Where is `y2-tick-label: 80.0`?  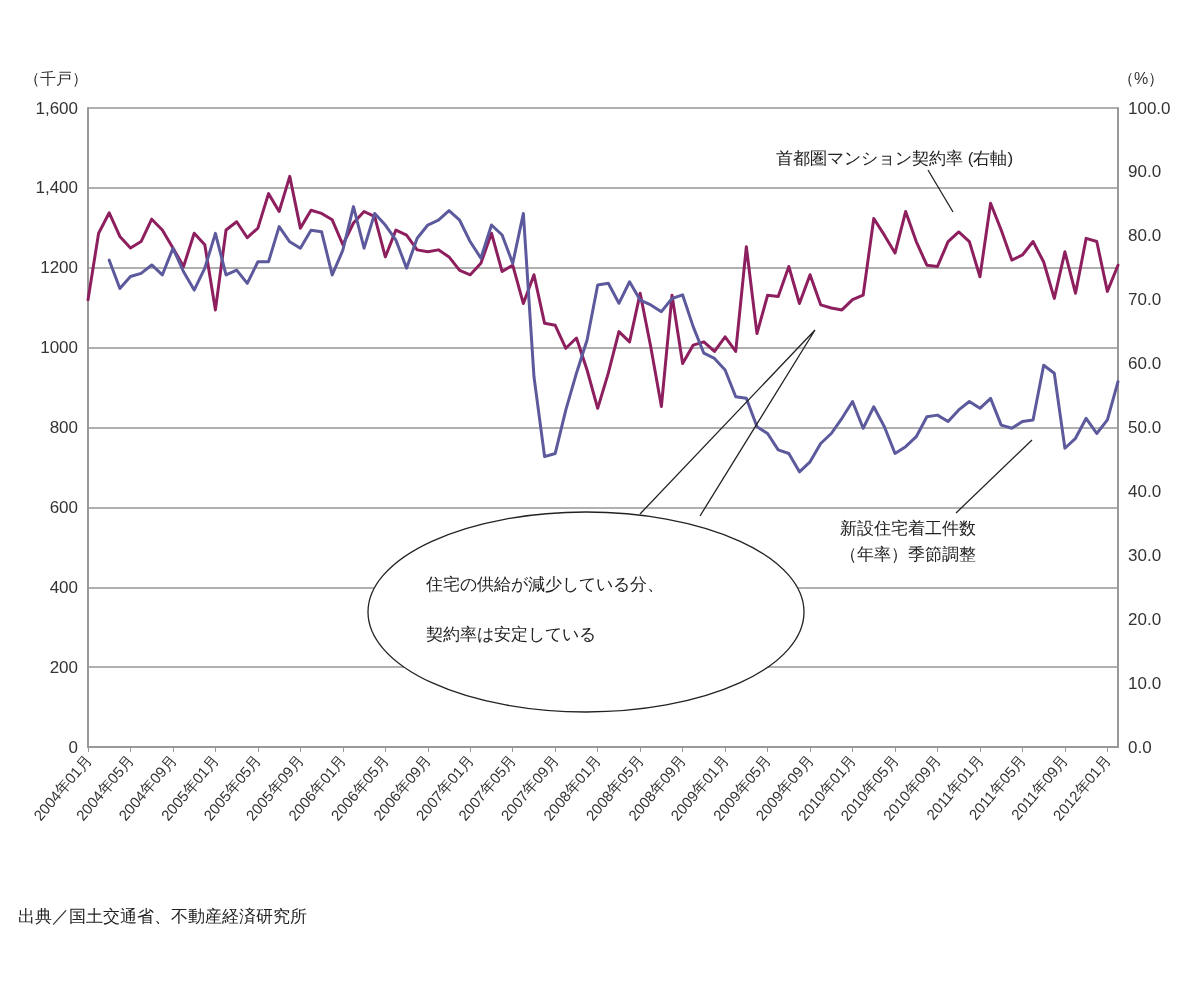
y2-tick-label: 80.0 is located at coordinates (1145, 236).